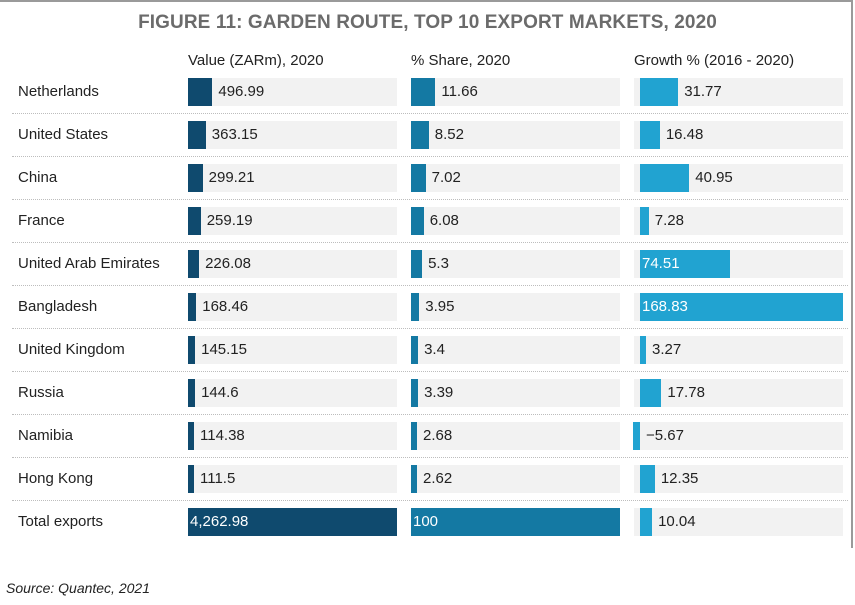  I want to click on country-label: United Kingdom, so click(71, 349).